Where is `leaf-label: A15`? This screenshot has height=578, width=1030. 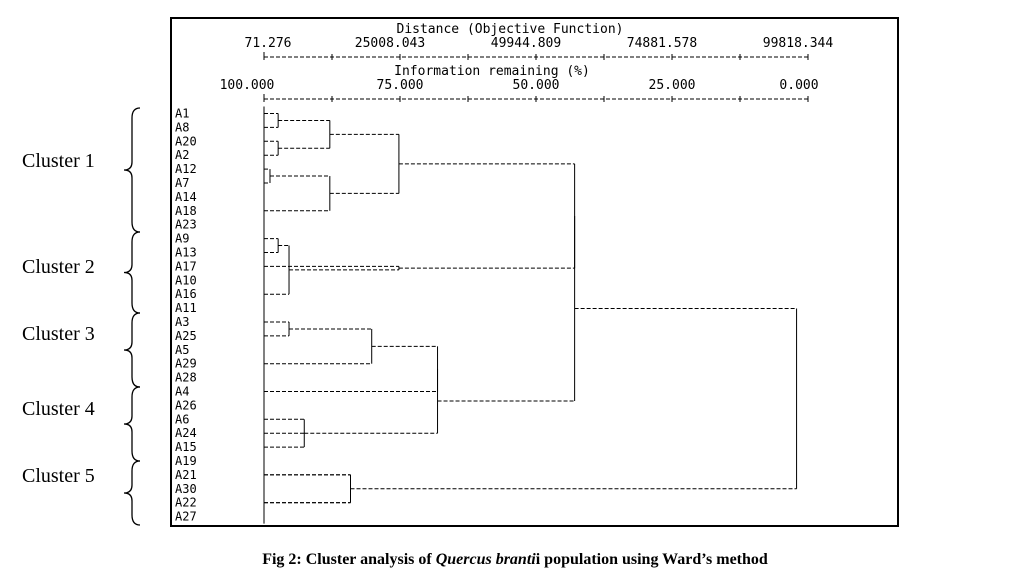
leaf-label: A15 is located at coordinates (186, 447).